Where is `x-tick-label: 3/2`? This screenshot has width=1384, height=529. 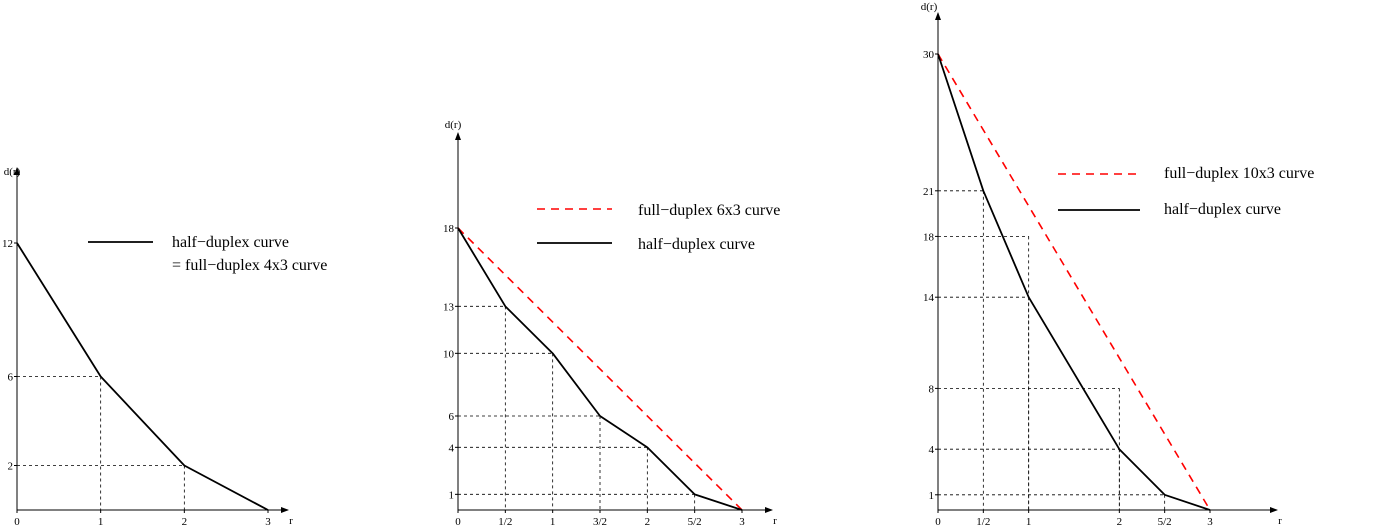
x-tick-label: 3/2 is located at coordinates (600, 522).